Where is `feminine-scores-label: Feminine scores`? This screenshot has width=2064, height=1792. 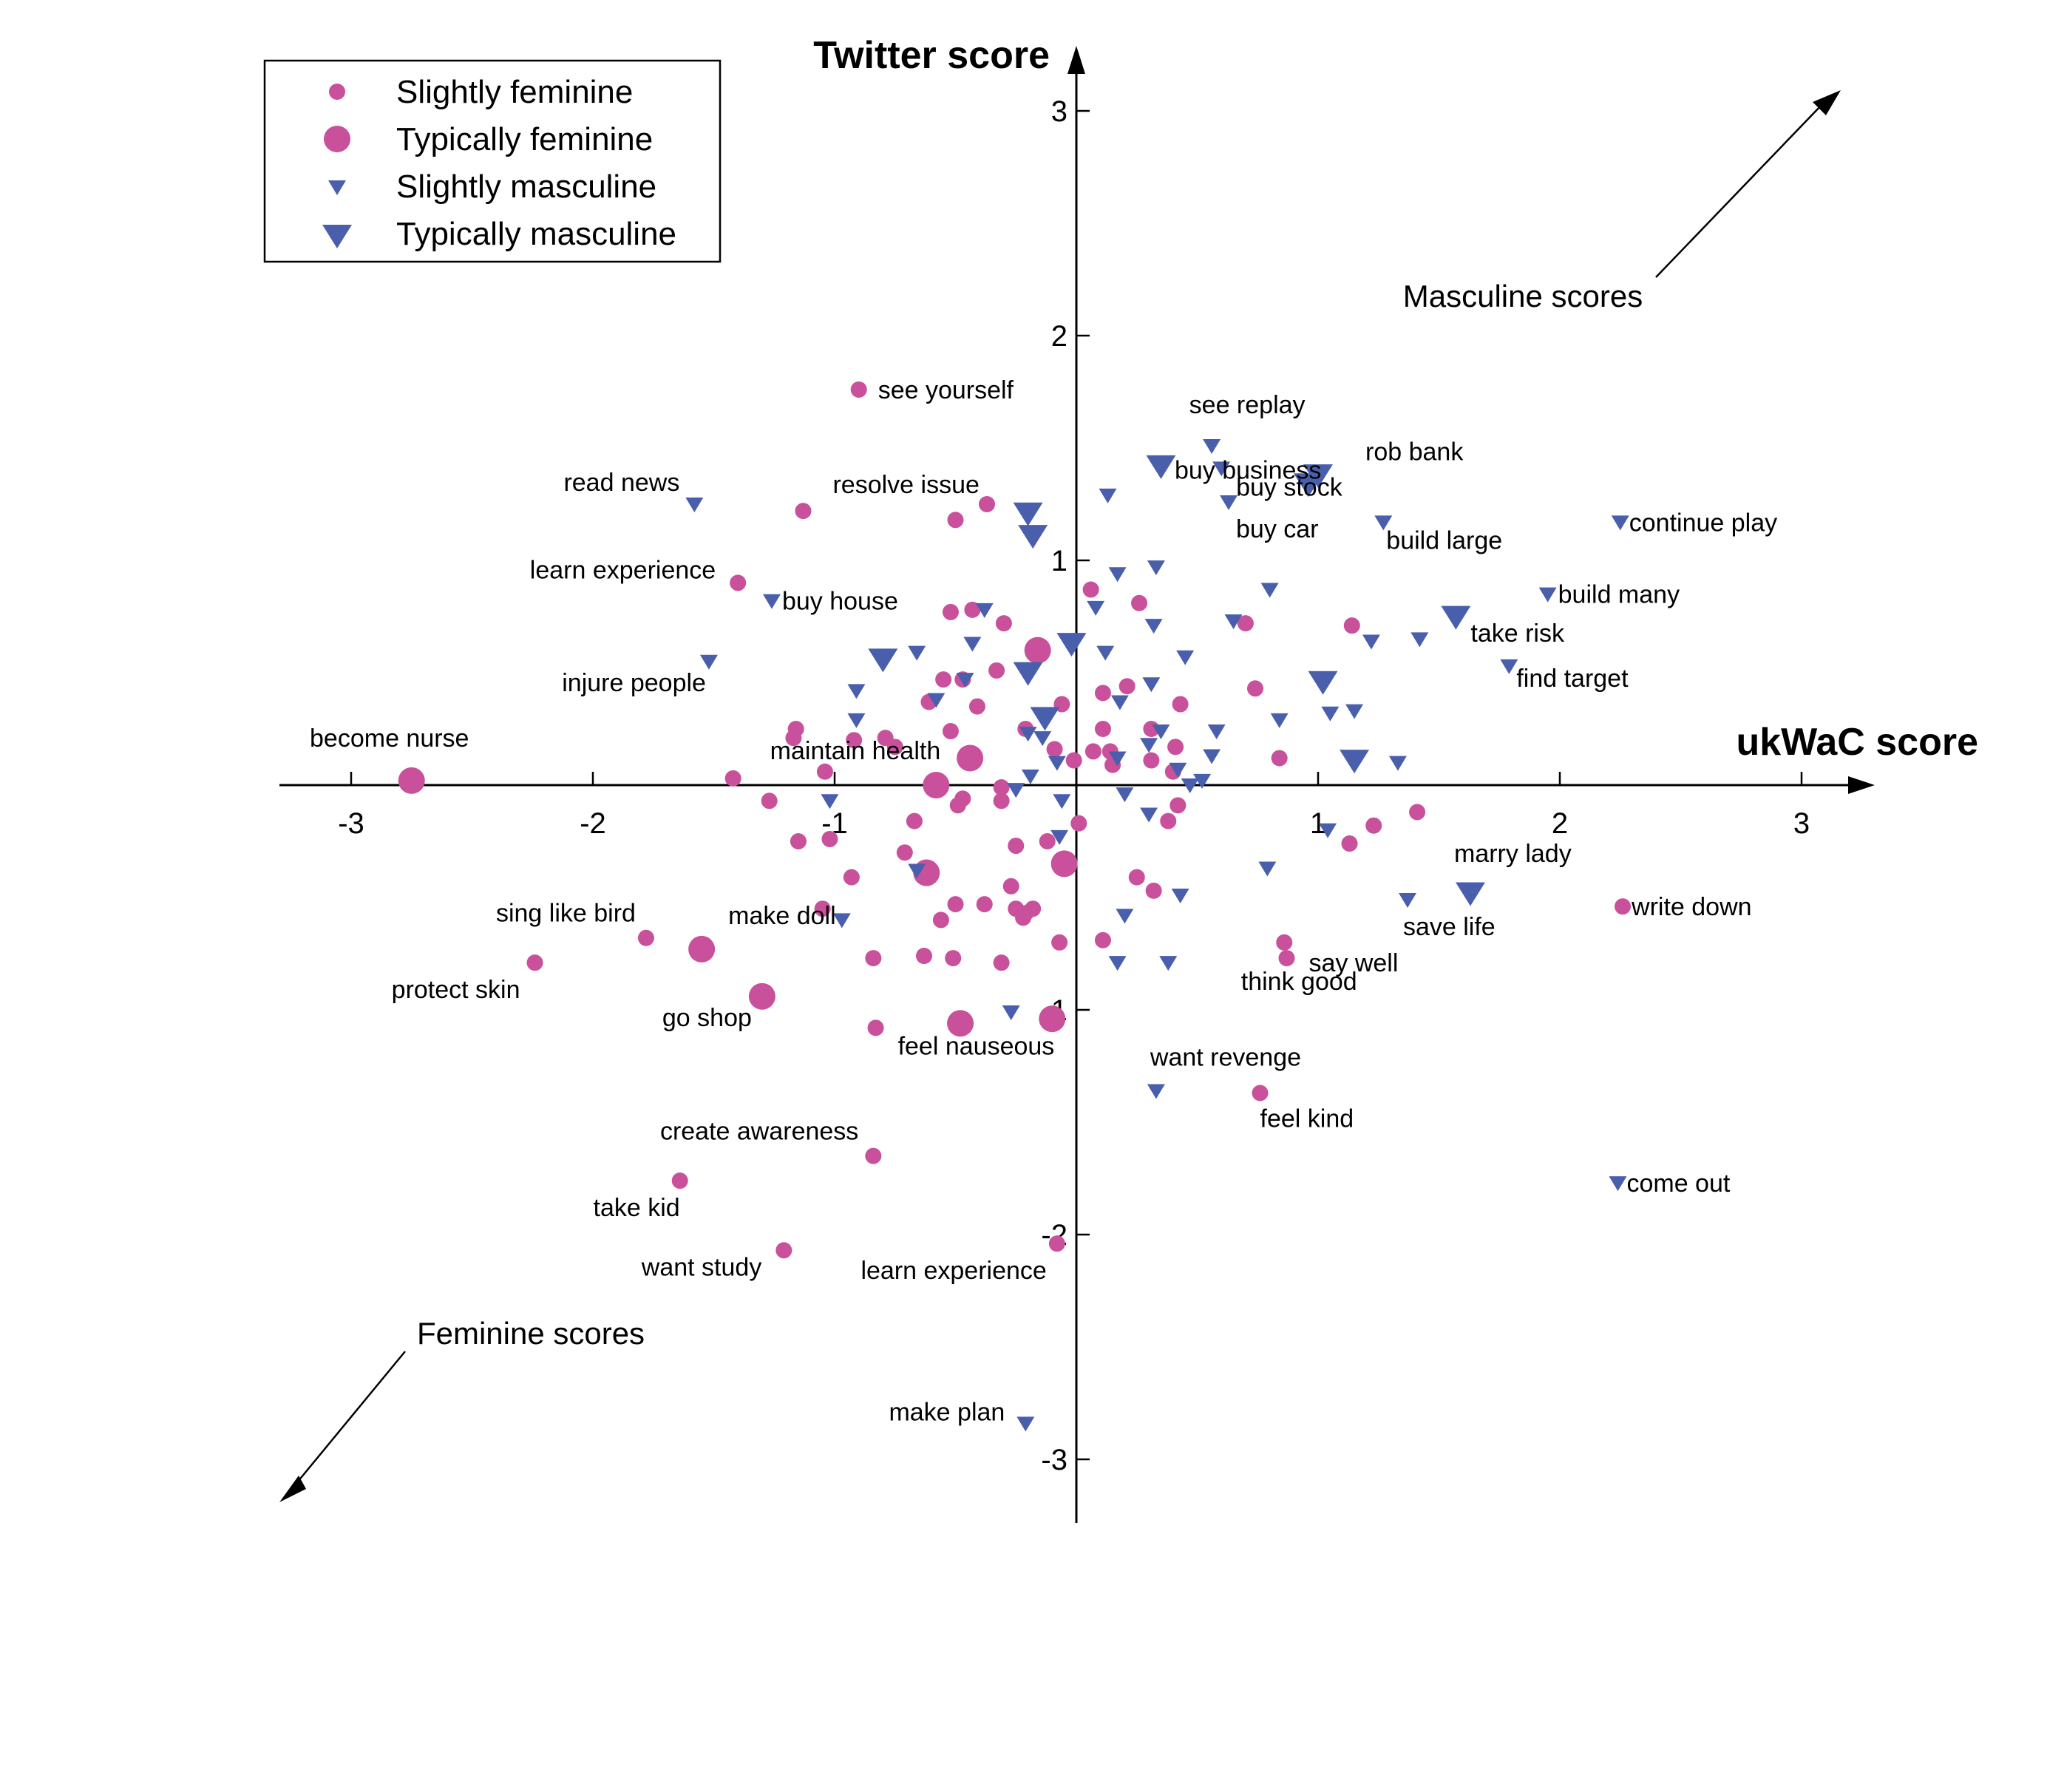 feminine-scores-label: Feminine scores is located at coordinates (531, 1333).